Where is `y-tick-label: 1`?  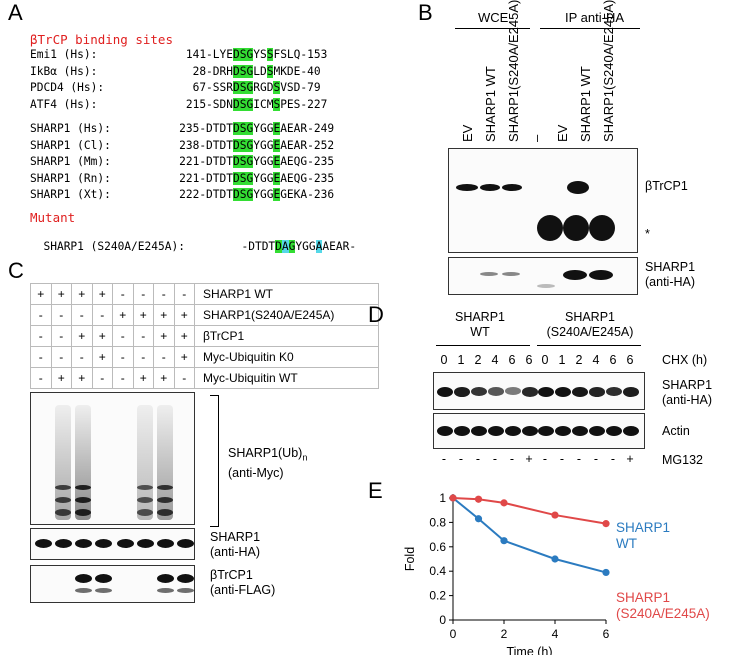
y-tick-label: 1 is located at coordinates (442, 498).